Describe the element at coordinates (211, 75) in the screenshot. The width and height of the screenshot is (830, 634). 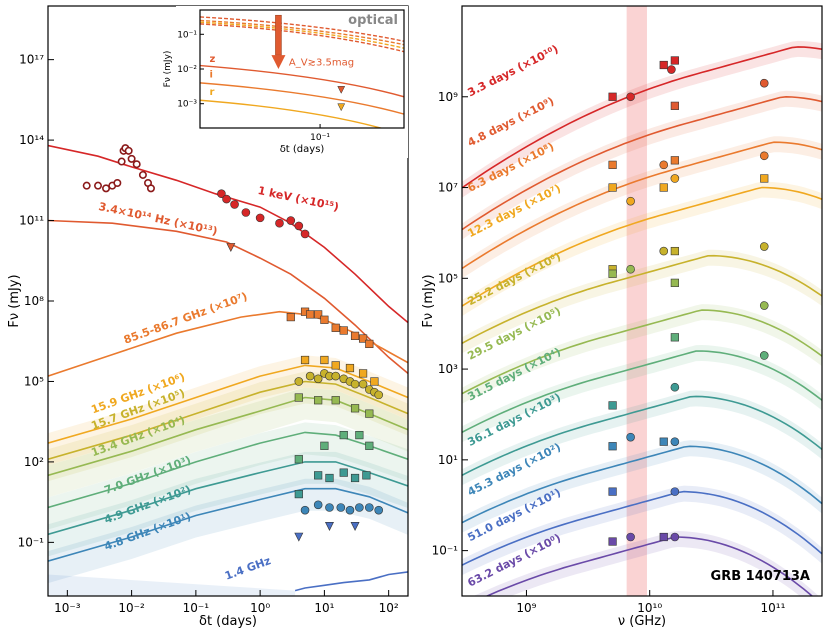
I see `inset-band-label-i: i` at that location.